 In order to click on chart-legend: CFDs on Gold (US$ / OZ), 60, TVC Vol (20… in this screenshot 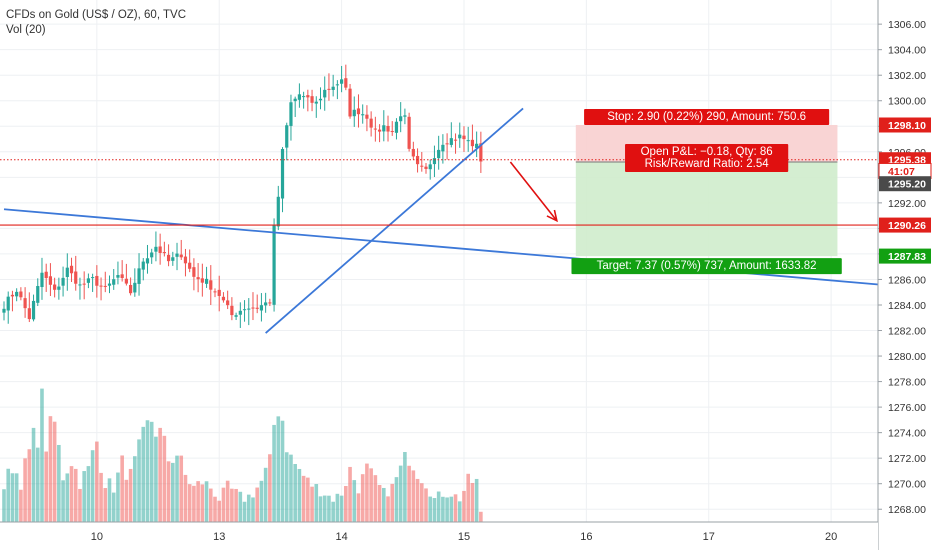, I will do `click(96, 23)`.